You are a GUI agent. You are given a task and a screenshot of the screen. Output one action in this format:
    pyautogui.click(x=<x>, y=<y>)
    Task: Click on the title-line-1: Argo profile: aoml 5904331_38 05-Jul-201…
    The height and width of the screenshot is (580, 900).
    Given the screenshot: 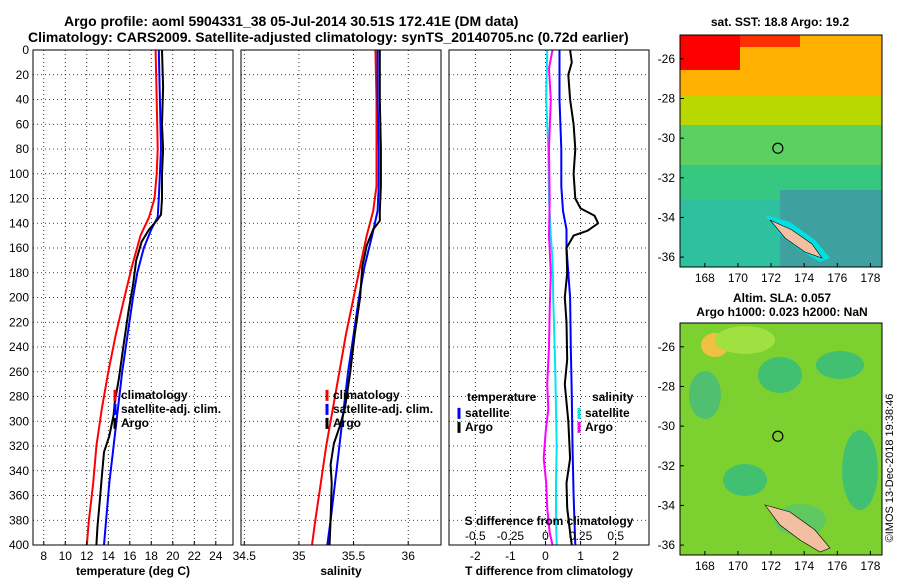 What is the action you would take?
    pyautogui.click(x=291, y=21)
    